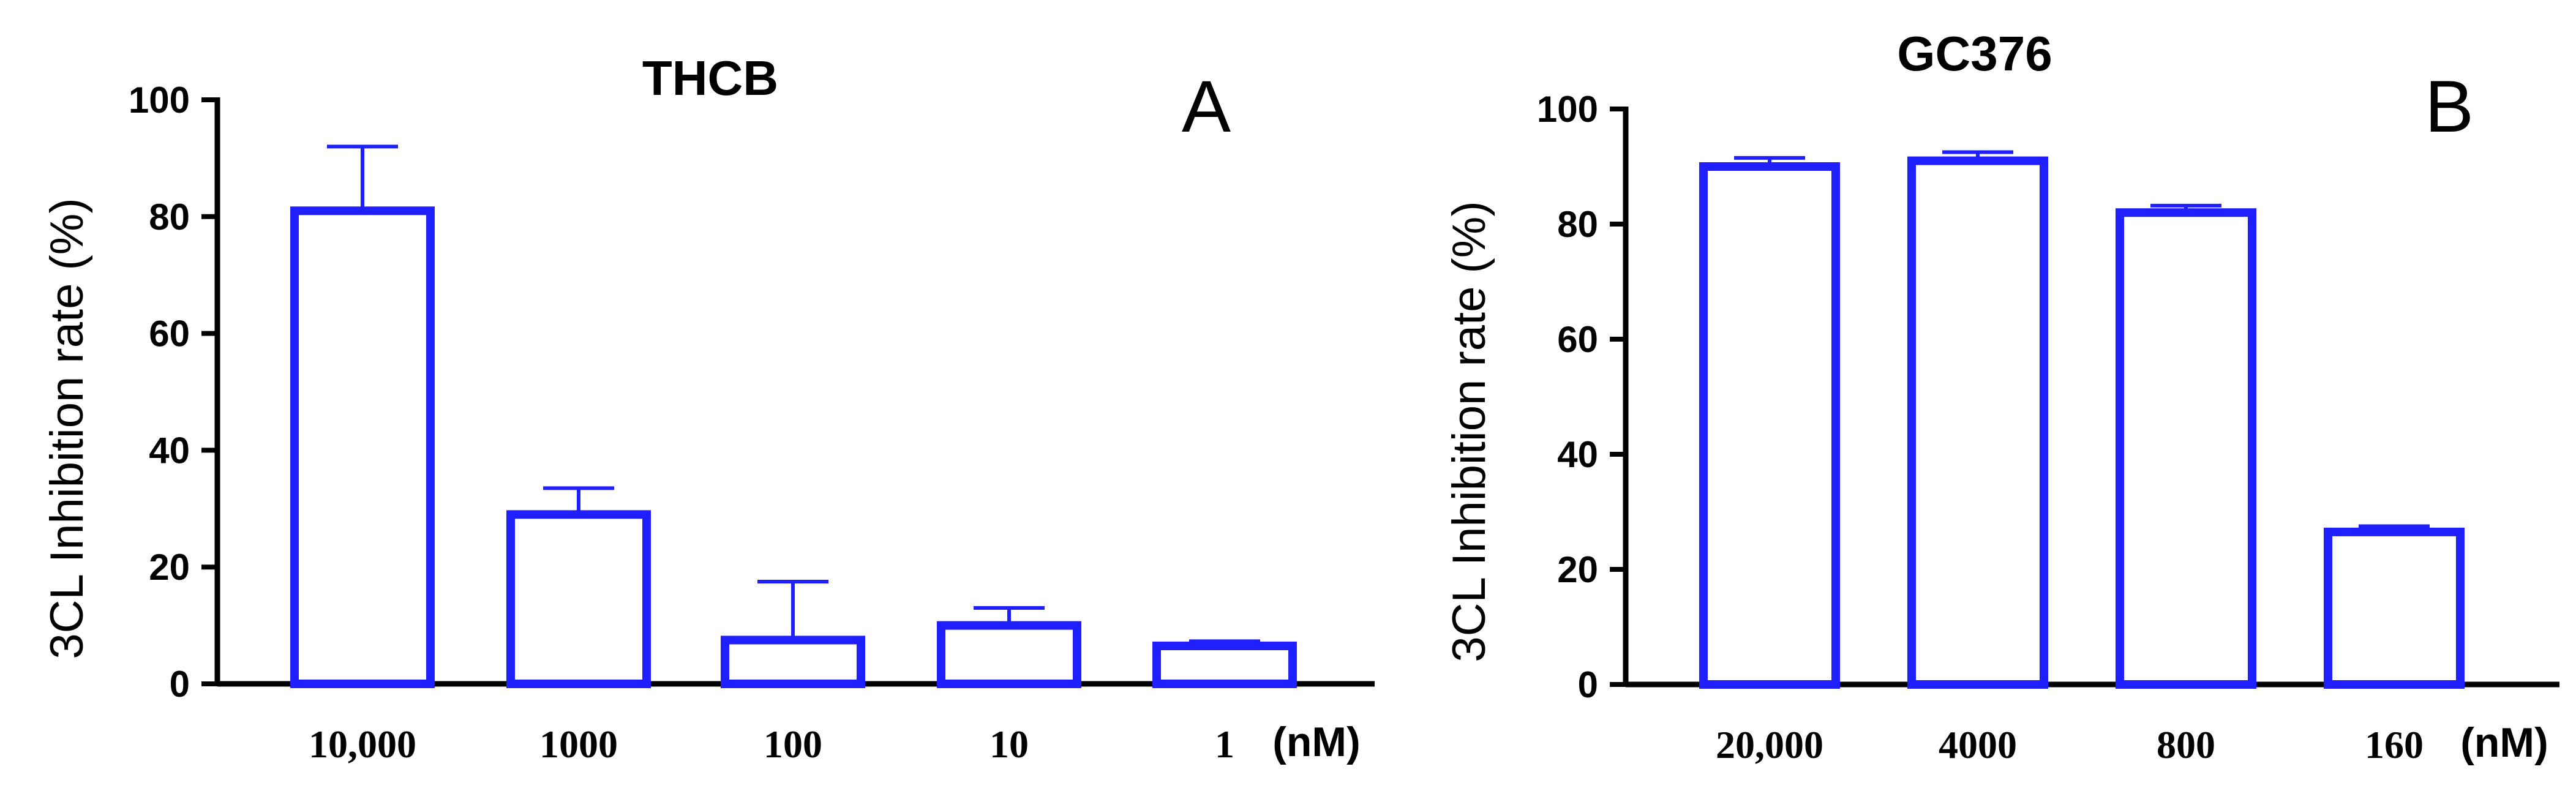  What do you see at coordinates (362, 744) in the screenshot?
I see `x-tick-label: 10,000` at bounding box center [362, 744].